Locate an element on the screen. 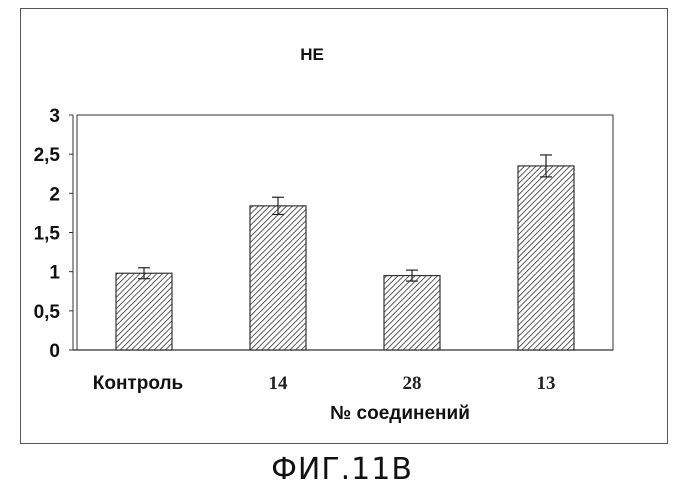 The height and width of the screenshot is (499, 684). y-tick-label: 3 is located at coordinates (54, 116).